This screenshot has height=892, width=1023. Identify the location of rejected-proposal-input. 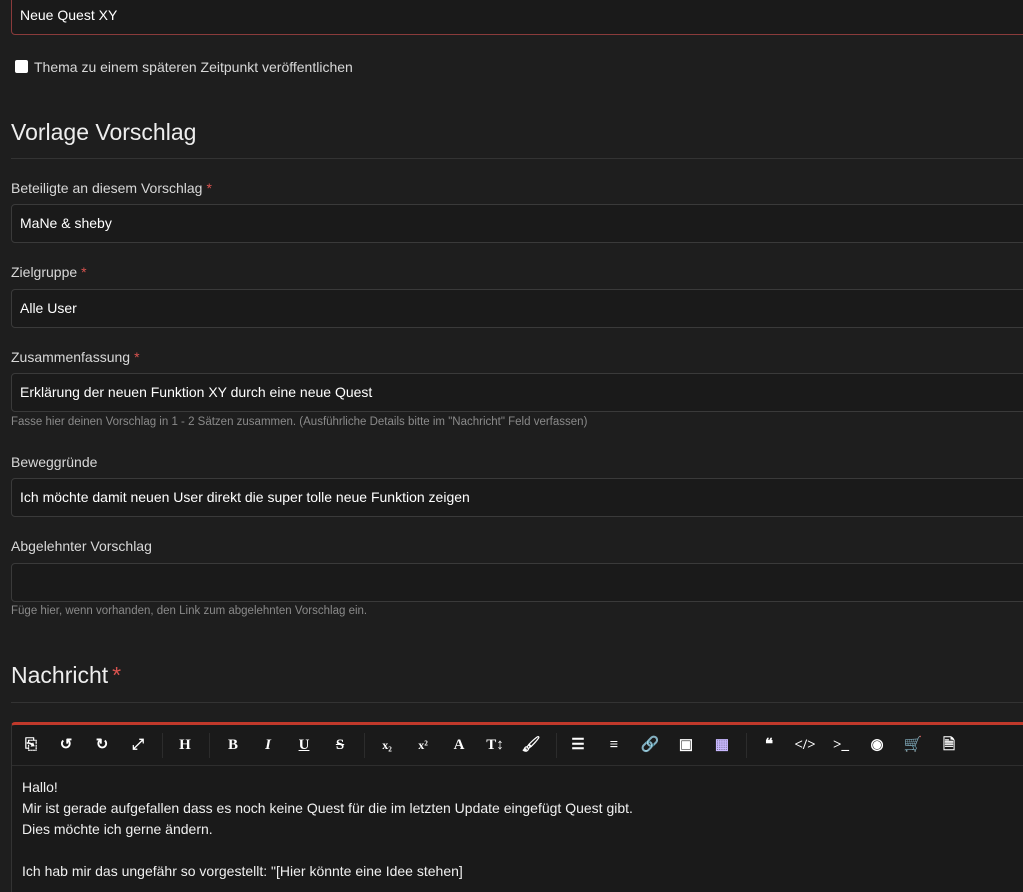
(517, 582).